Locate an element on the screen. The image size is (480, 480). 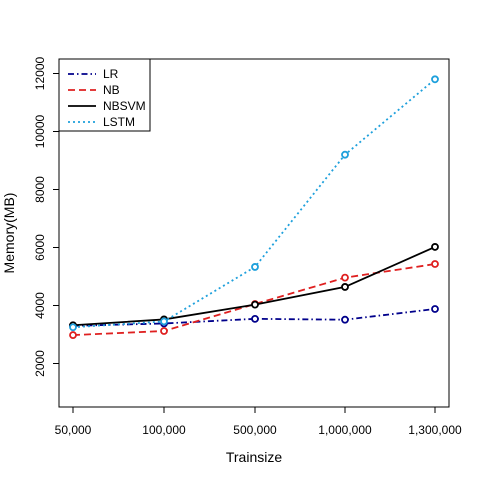
y-tick-label: 10000 is located at coordinates (40, 131).